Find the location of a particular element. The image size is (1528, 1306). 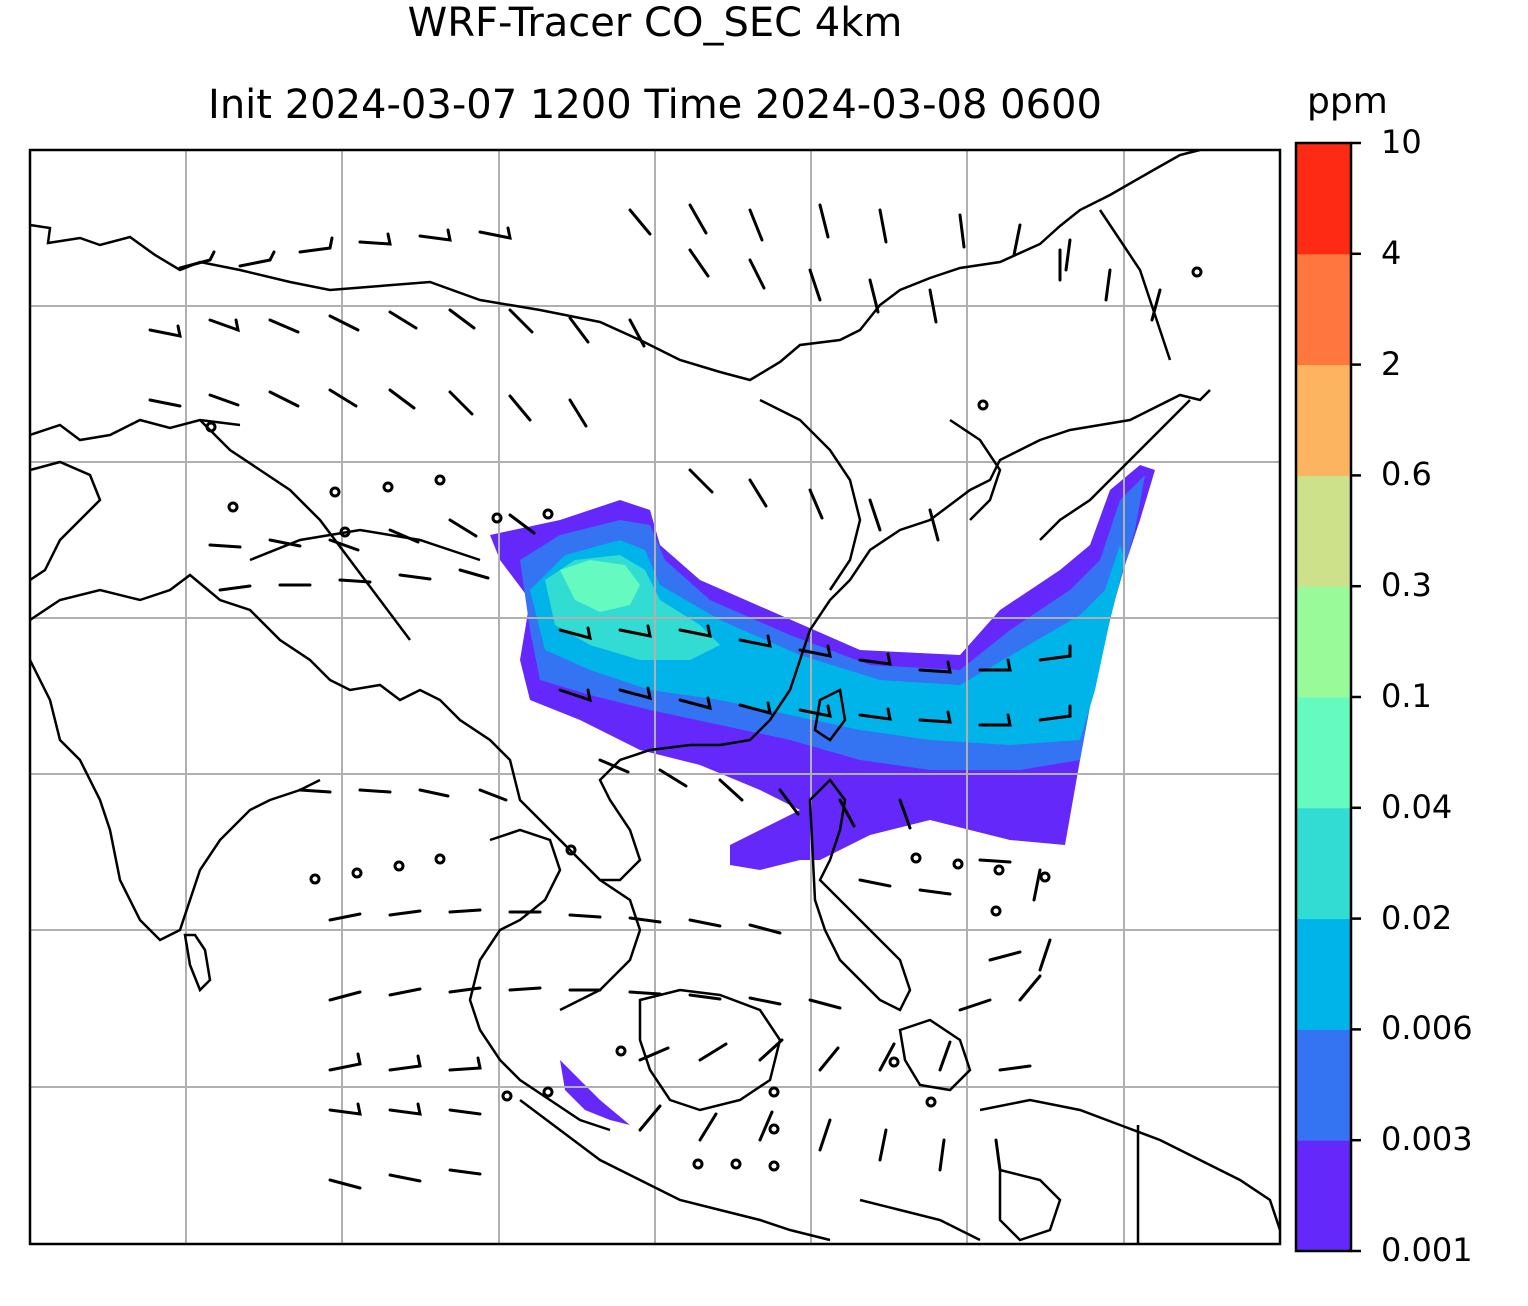

colorbar-tick-label: 2 is located at coordinates (1391, 363).